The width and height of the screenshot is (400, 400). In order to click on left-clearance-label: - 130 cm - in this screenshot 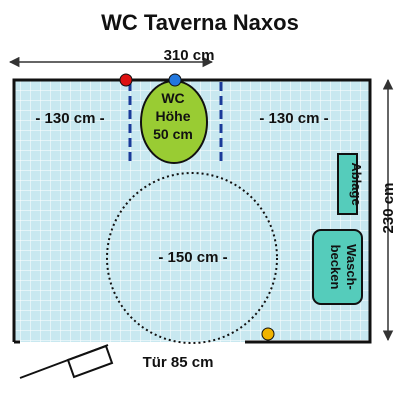, I will do `click(69, 118)`.